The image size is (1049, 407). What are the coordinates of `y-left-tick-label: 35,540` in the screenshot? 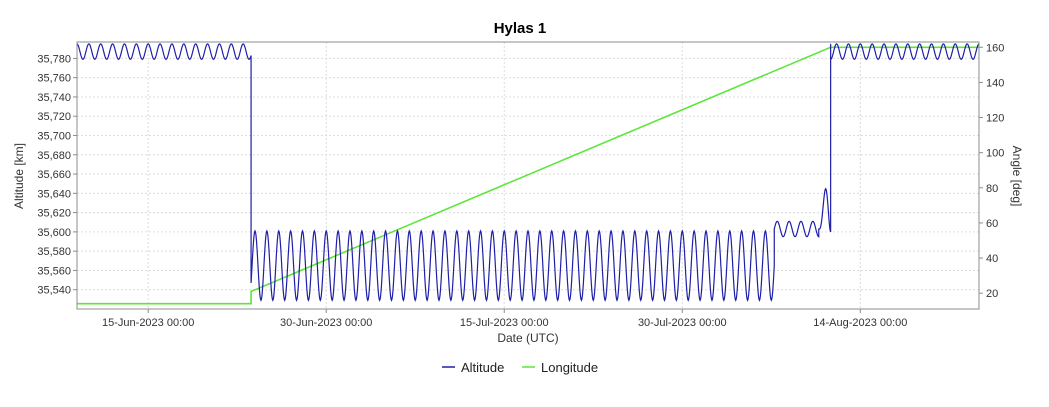 It's located at (54, 291).